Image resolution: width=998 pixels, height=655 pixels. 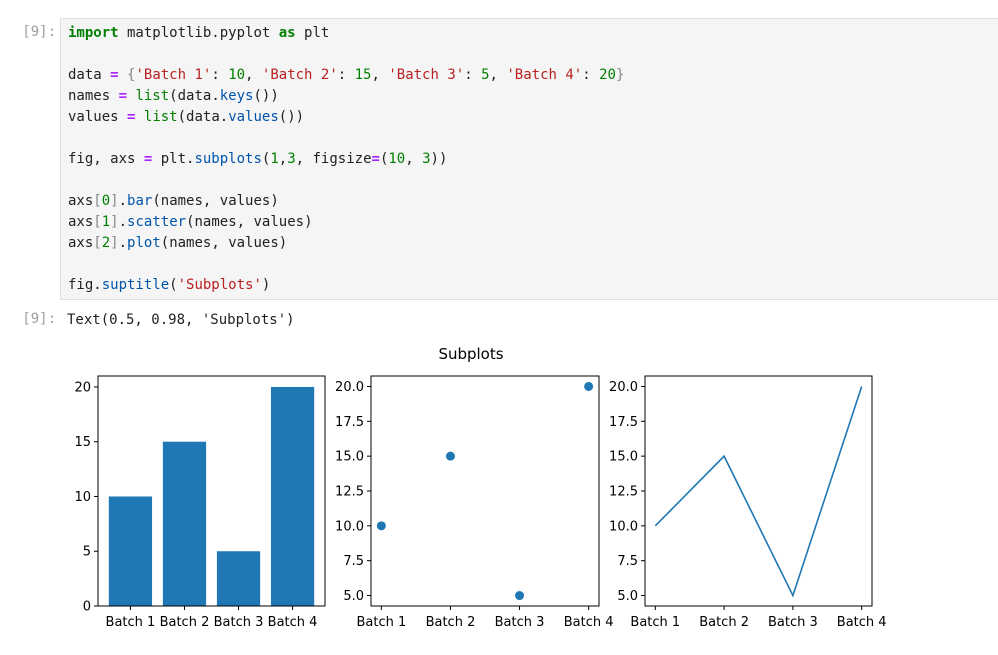 What do you see at coordinates (623, 387) in the screenshot?
I see `y-tick-label: 20.0` at bounding box center [623, 387].